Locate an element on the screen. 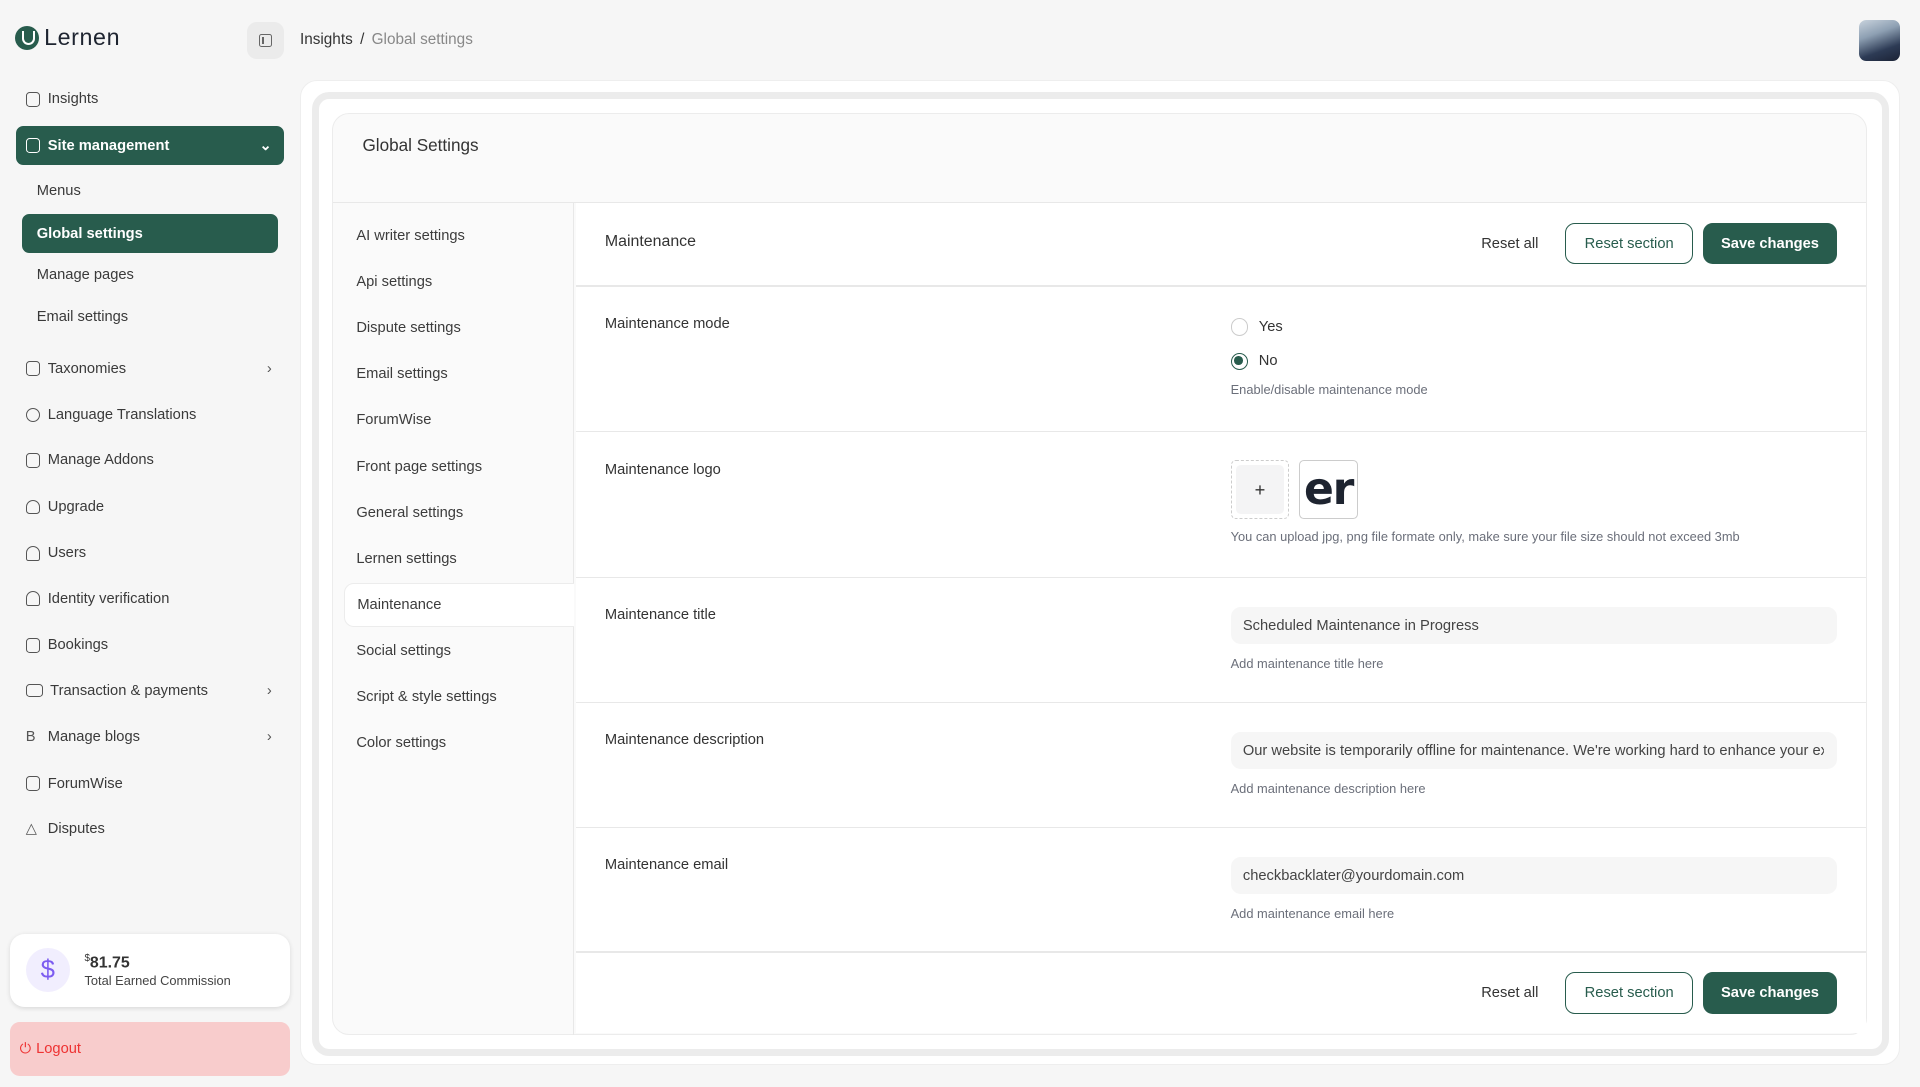 Image resolution: width=1920 pixels, height=1087 pixels. radio-checked-icon is located at coordinates (1239, 361).